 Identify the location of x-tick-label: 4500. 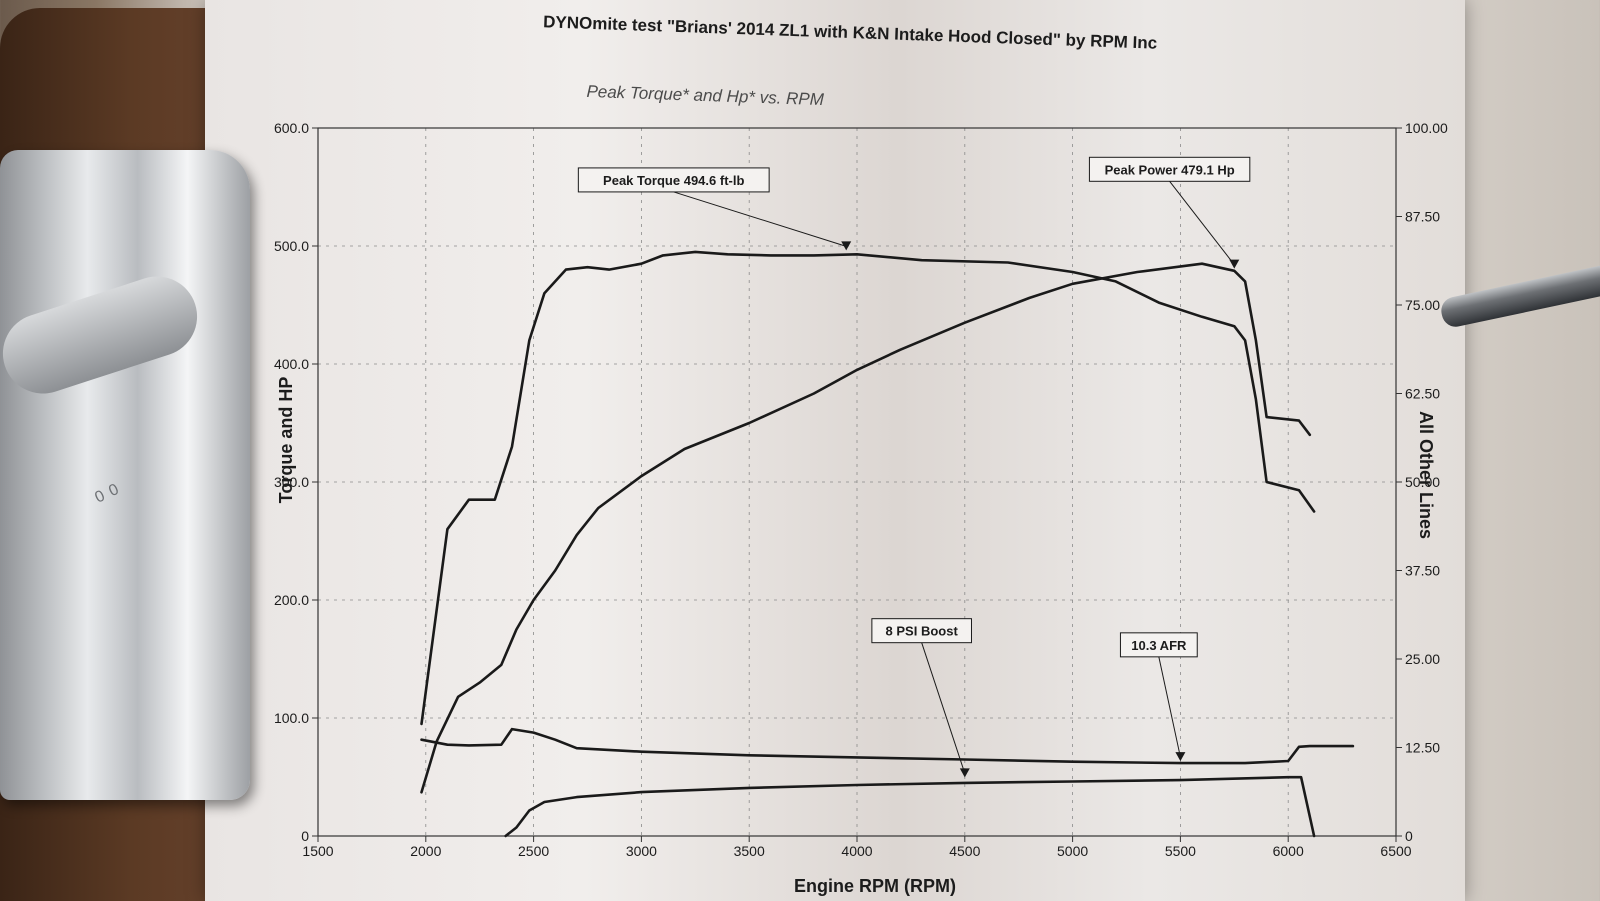
(964, 851).